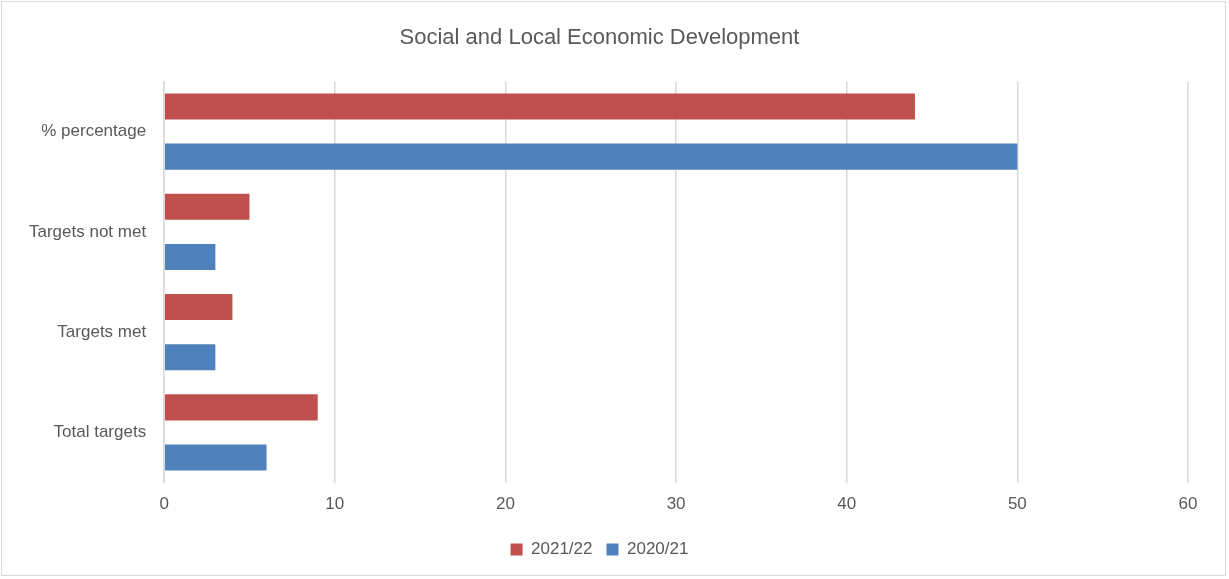  What do you see at coordinates (505, 504) in the screenshot?
I see `x-tick-label: 20` at bounding box center [505, 504].